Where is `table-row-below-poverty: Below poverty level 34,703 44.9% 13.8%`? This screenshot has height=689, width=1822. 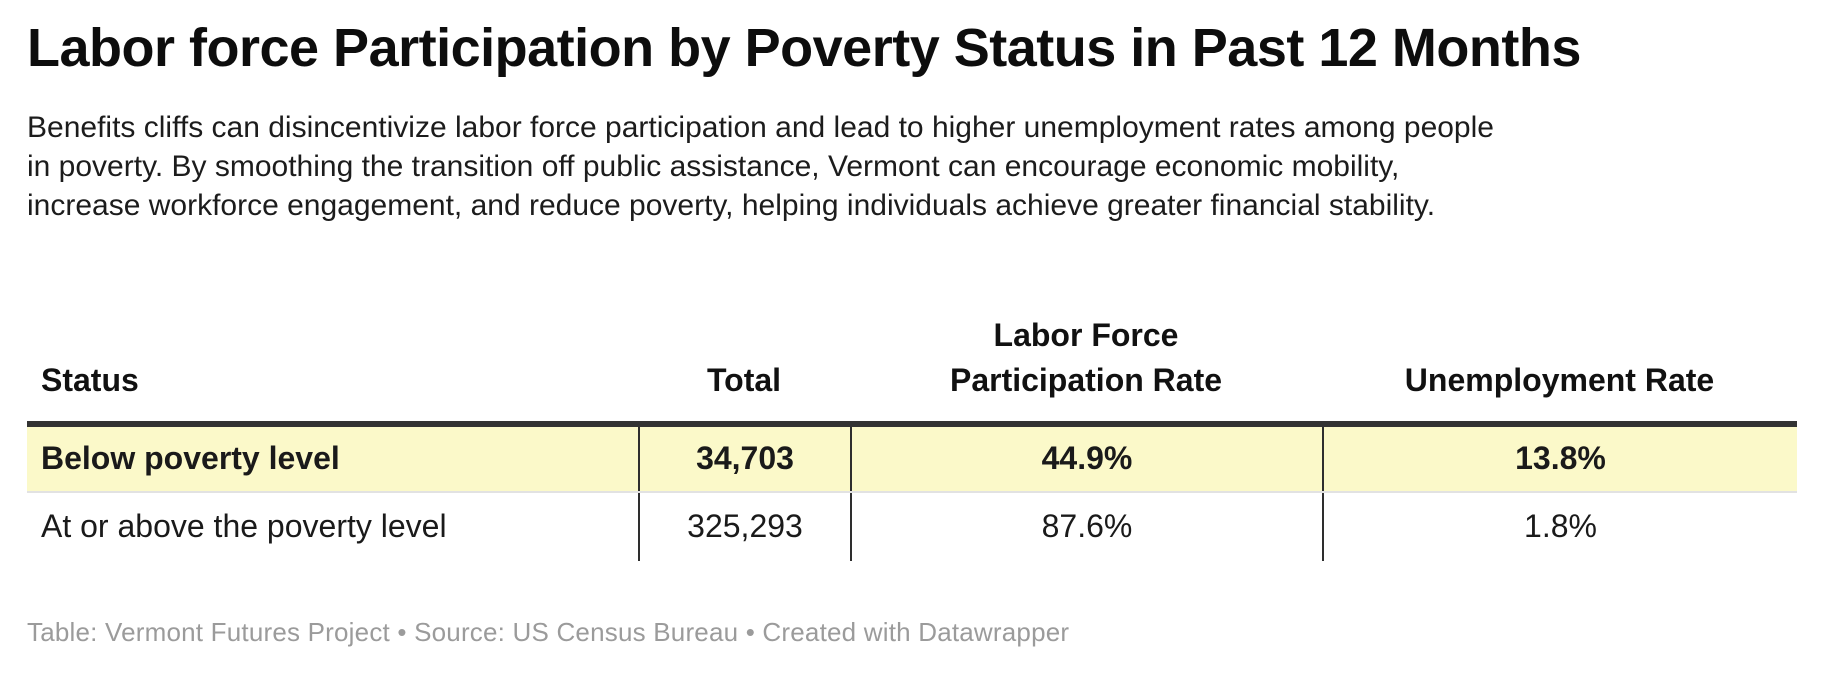
table-row-below-poverty: Below poverty level 34,703 44.9% 13.8% is located at coordinates (912, 458).